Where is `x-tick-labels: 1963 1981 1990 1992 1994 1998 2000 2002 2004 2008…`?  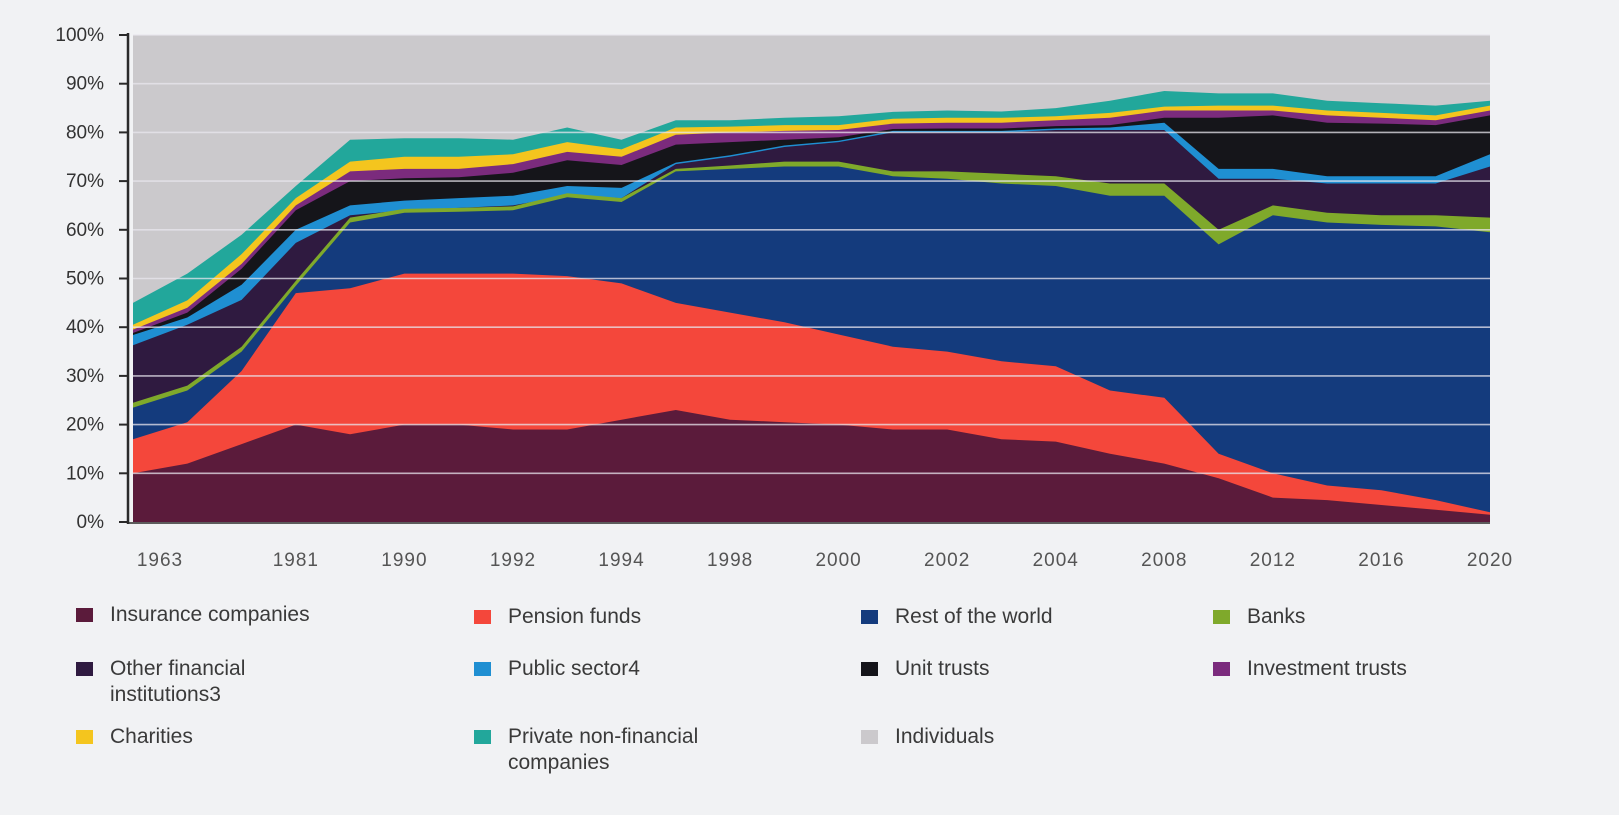
x-tick-labels: 1963 1981 1990 1992 1994 1998 2000 2002 2004 2008… is located at coordinates (825, 560).